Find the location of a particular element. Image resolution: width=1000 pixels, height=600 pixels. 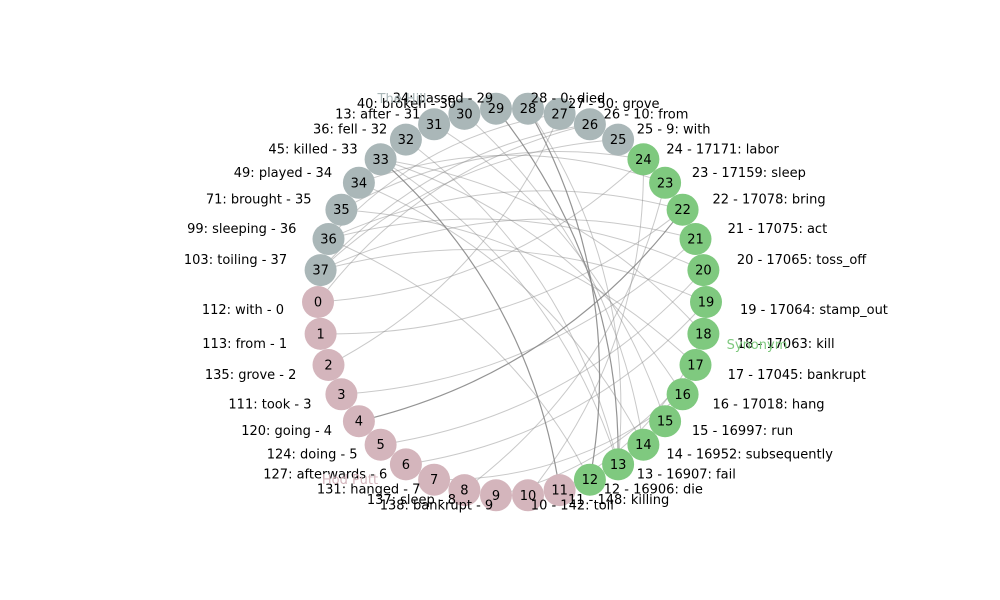

node-9: 9 is located at coordinates (496, 495).